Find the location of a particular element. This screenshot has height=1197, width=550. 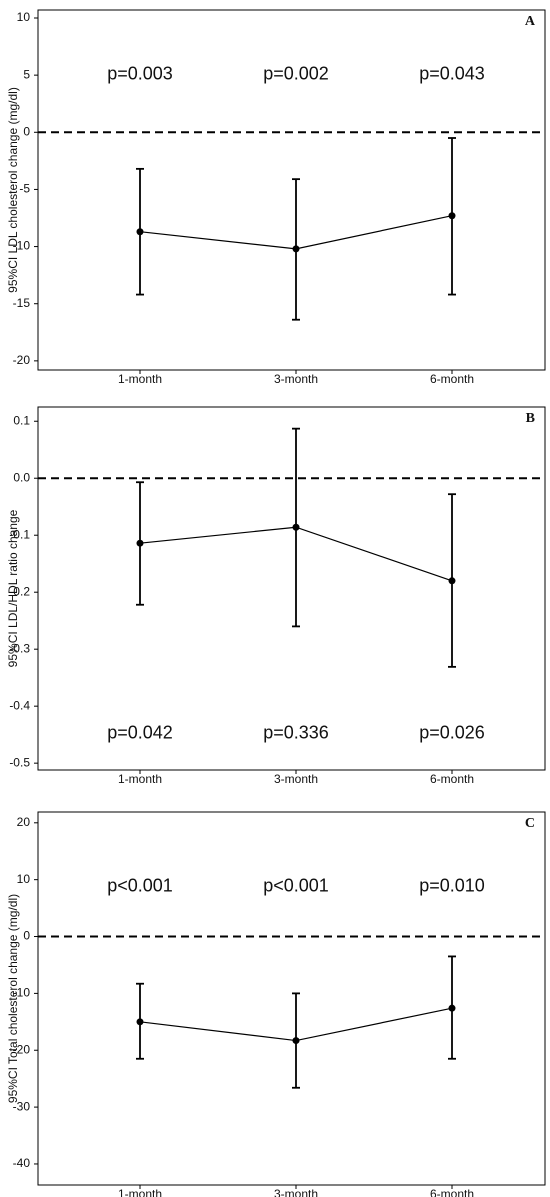

y-tick-label: -40 is located at coordinates (22, 1163).